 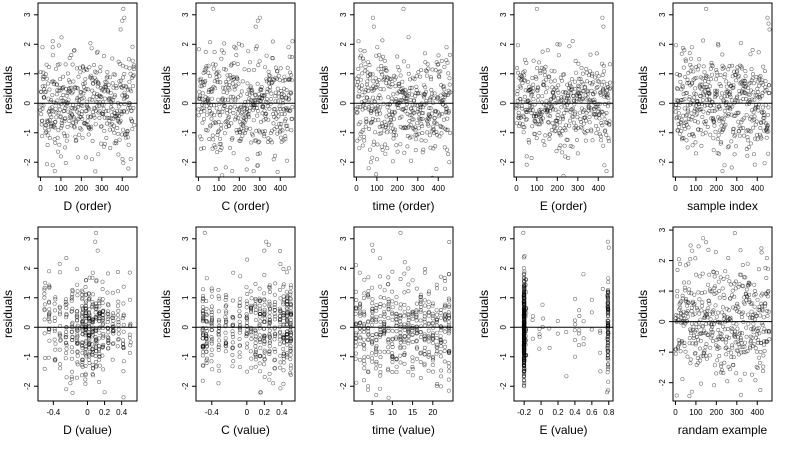 I want to click on y-tick-label: 3, so click(x=662, y=14).